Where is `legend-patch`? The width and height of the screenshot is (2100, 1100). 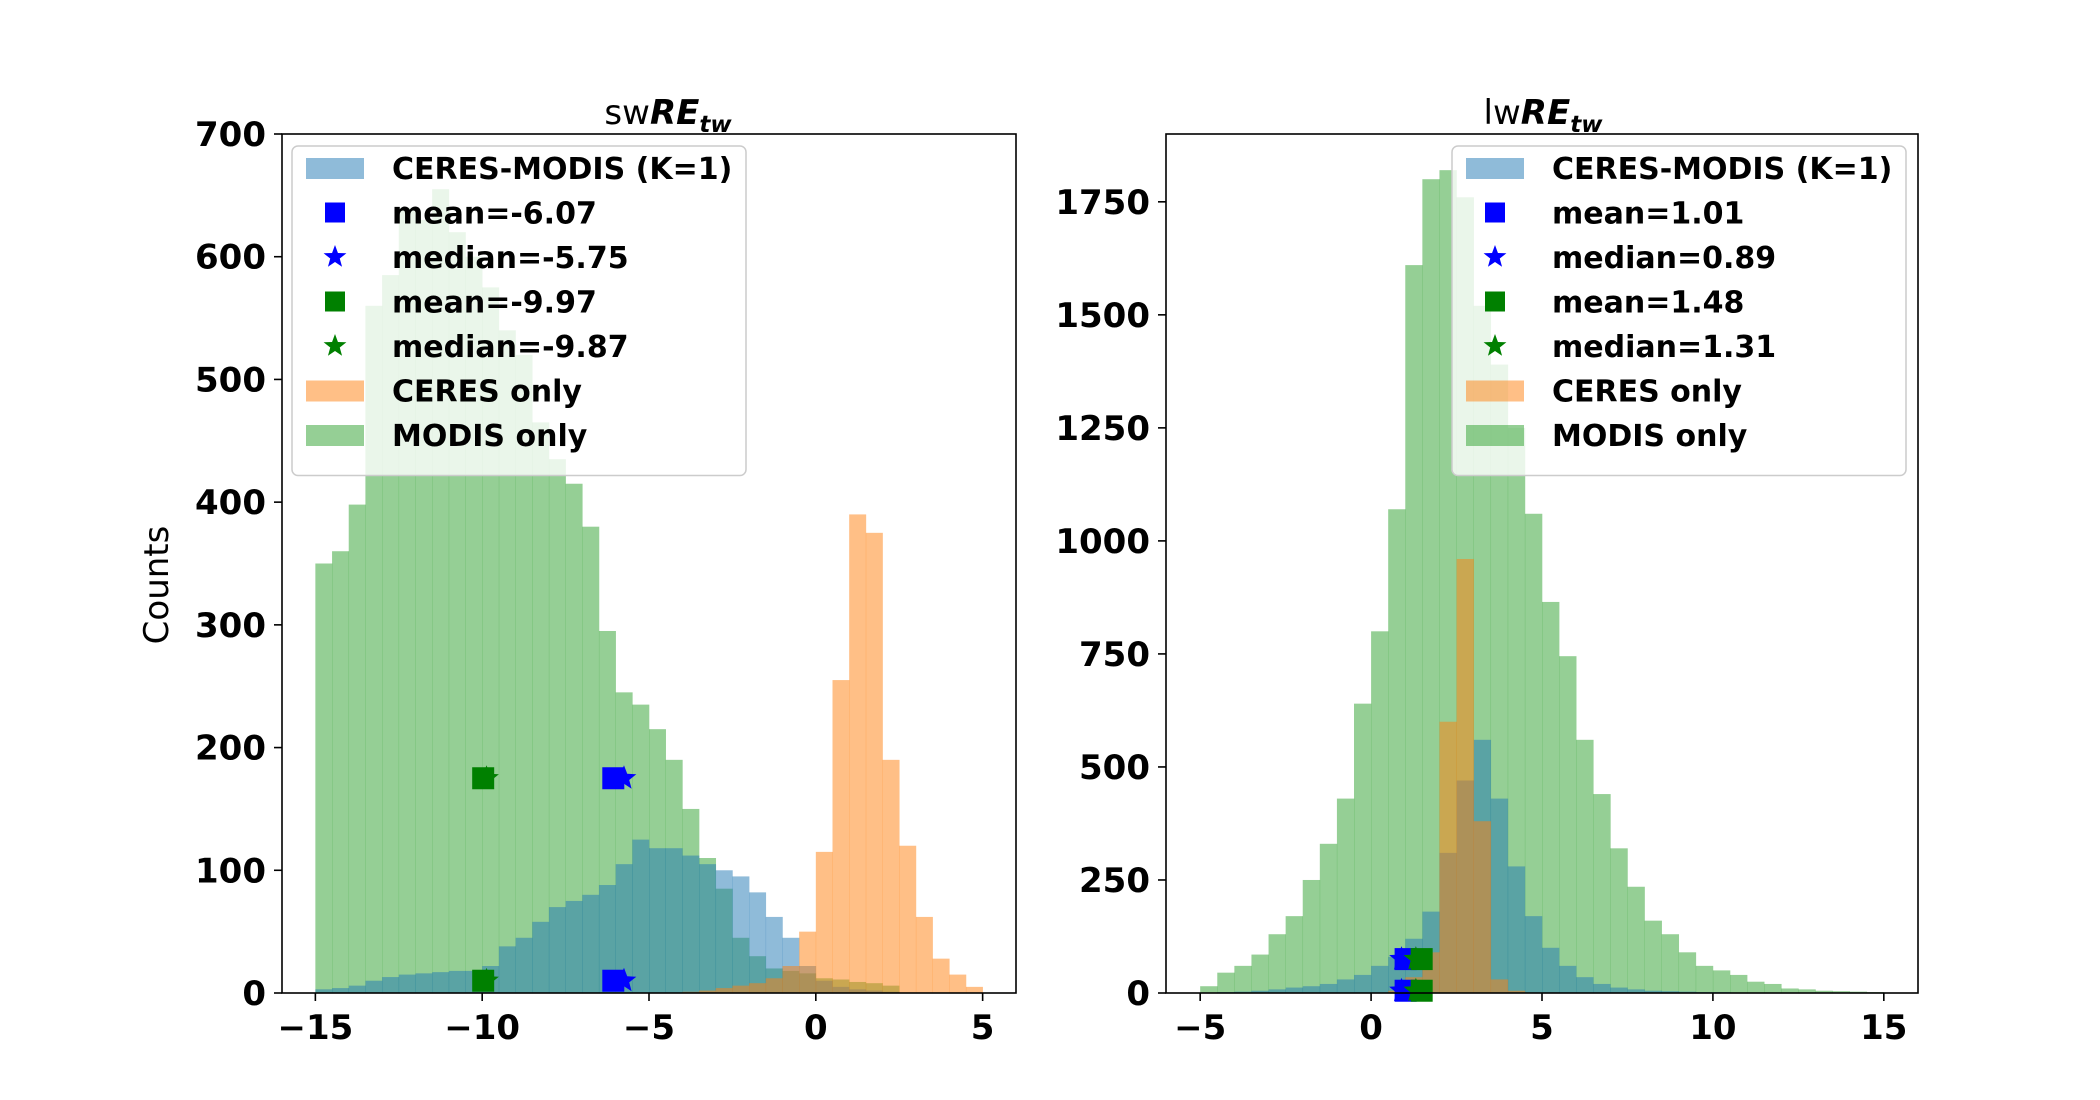
legend-patch is located at coordinates (335, 168).